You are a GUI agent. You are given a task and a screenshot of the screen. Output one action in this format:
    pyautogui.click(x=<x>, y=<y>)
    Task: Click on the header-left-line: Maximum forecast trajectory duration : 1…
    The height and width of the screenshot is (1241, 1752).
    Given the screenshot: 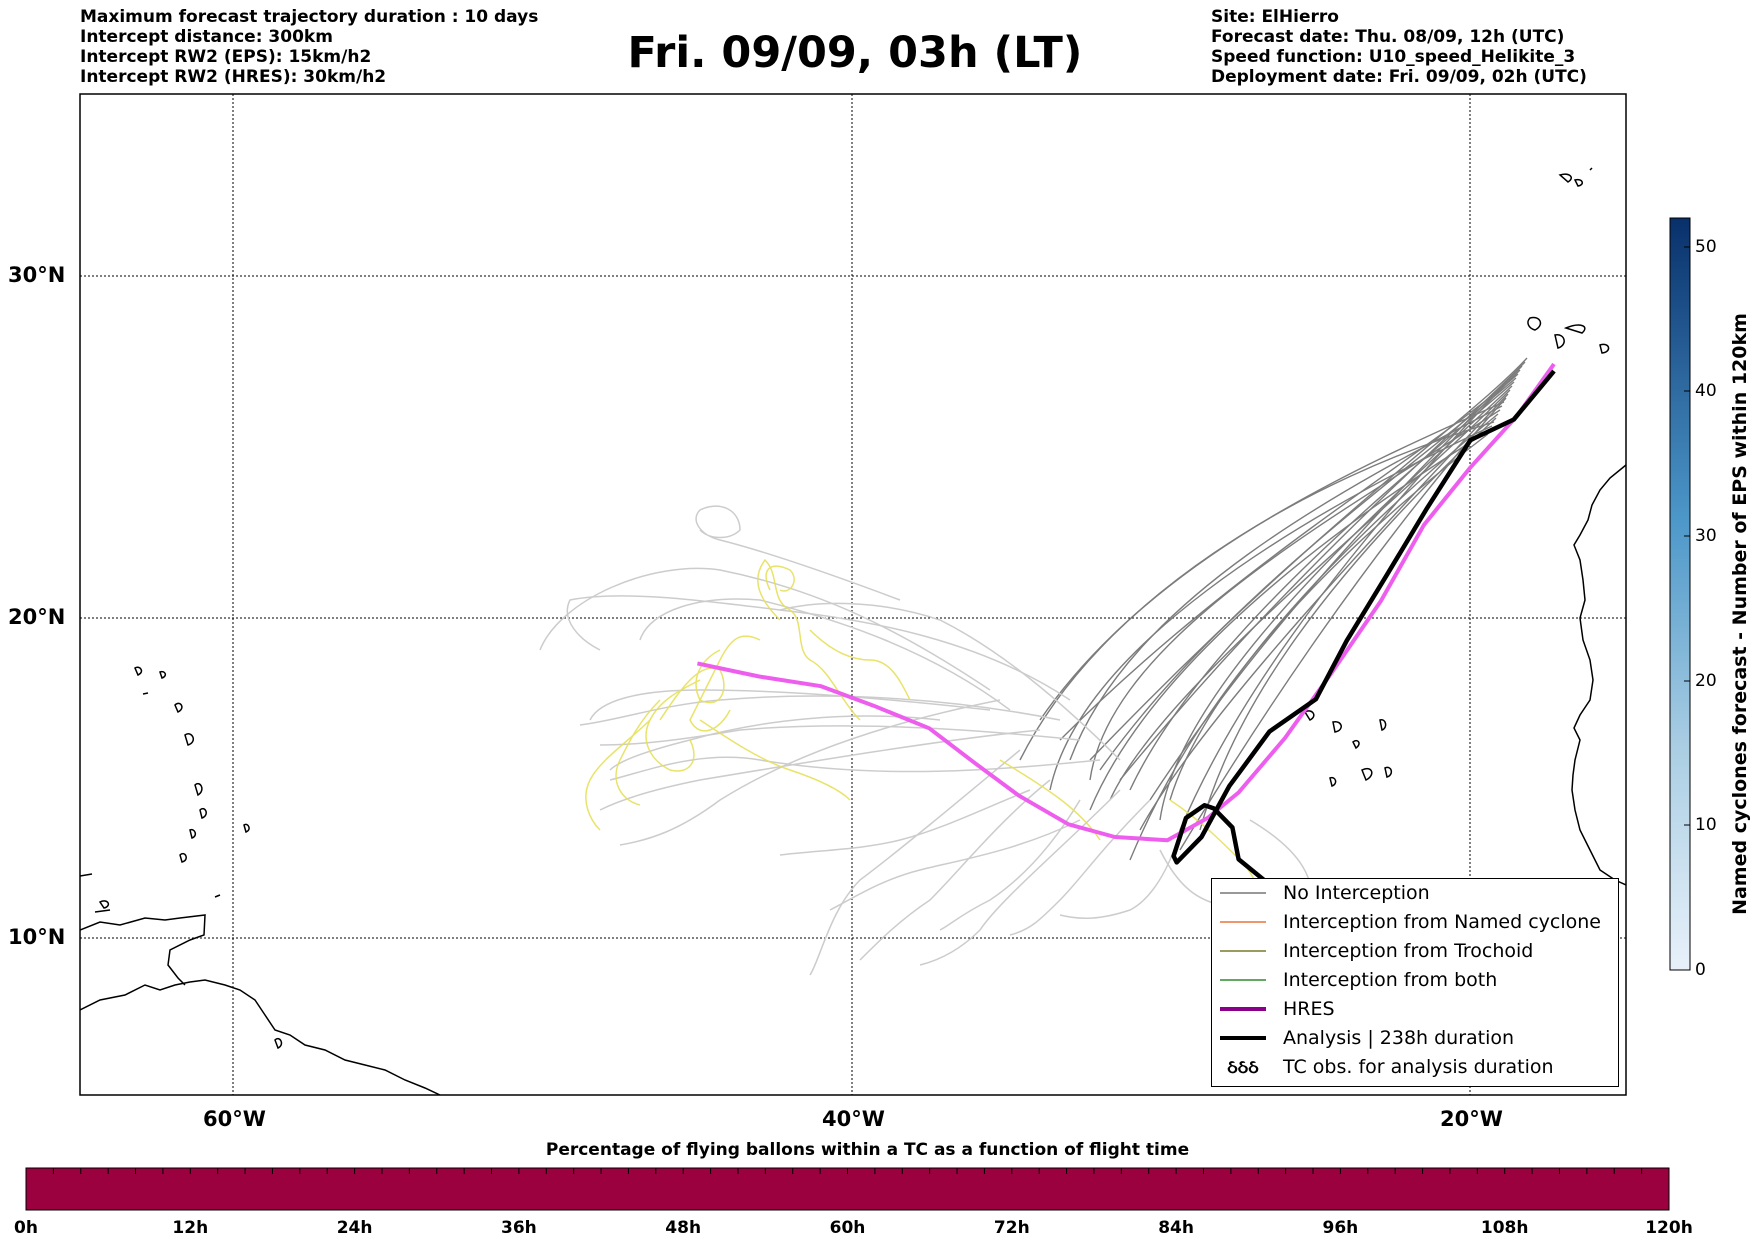 What is the action you would take?
    pyautogui.click(x=309, y=17)
    